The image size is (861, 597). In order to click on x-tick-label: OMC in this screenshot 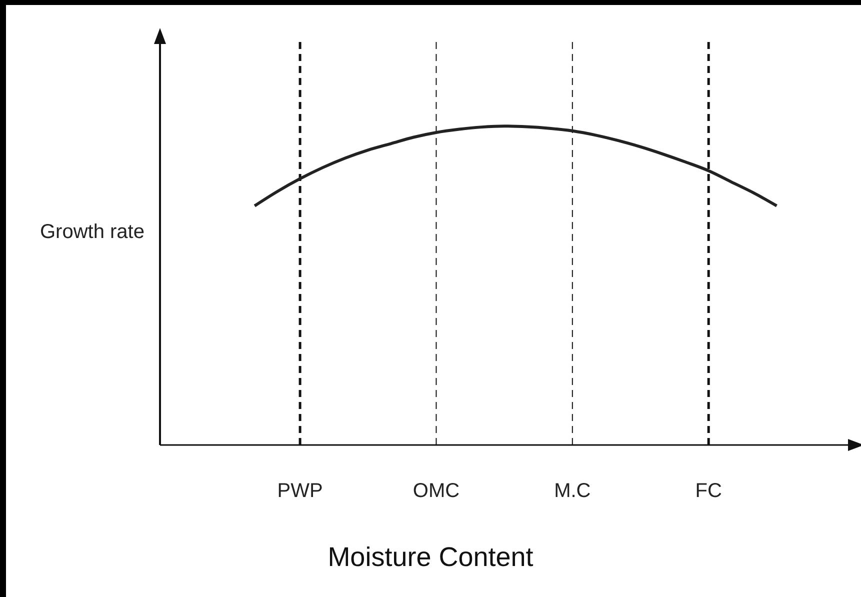, I will do `click(436, 491)`.